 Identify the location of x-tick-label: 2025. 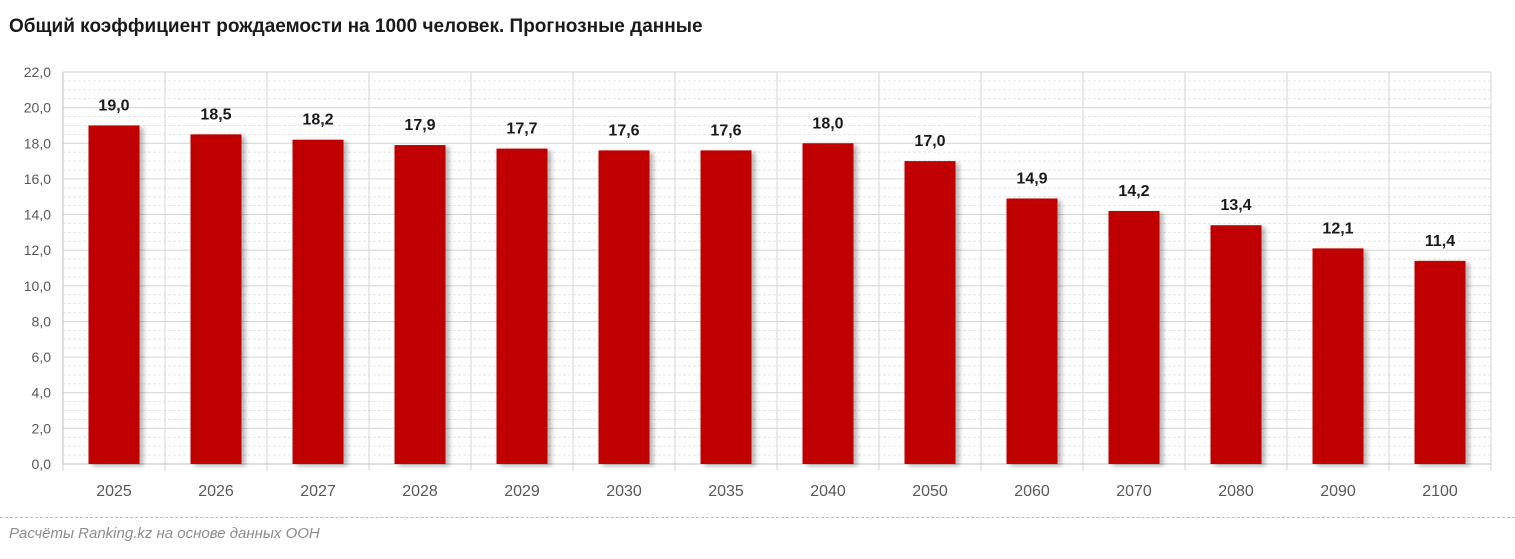
(114, 491).